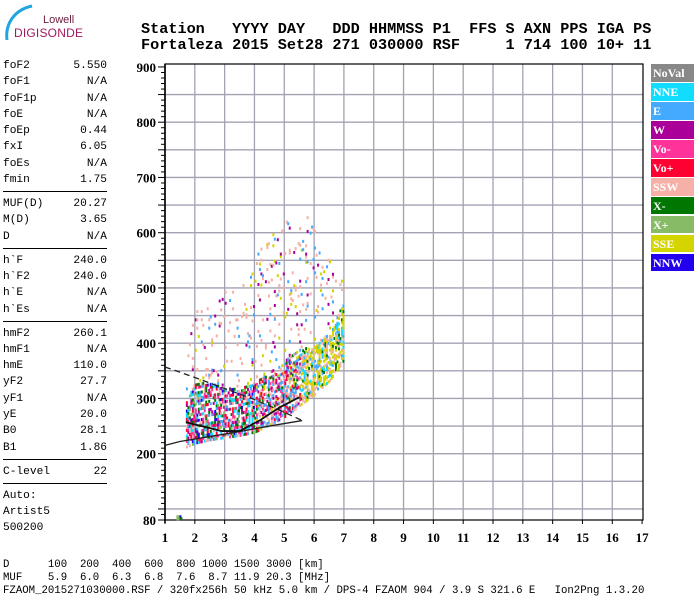 The image size is (700, 600). Describe the element at coordinates (55, 192) in the screenshot. I see `divider` at that location.